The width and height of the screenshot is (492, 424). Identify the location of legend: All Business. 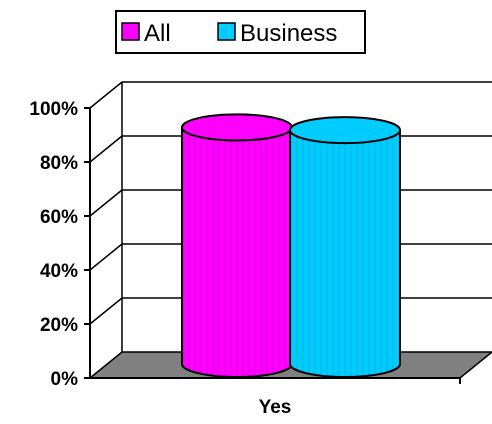
(240, 32).